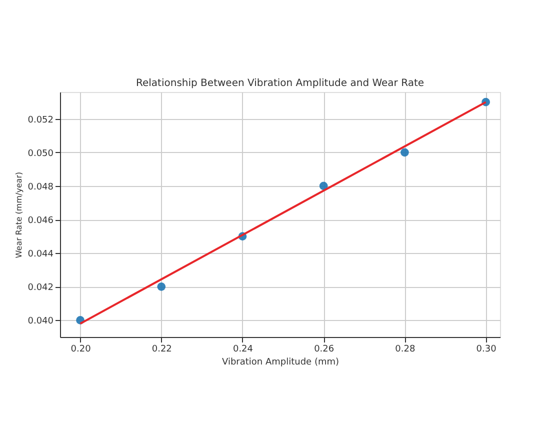 The height and width of the screenshot is (444, 546). I want to click on y-tick-label: 0.050, so click(41, 153).